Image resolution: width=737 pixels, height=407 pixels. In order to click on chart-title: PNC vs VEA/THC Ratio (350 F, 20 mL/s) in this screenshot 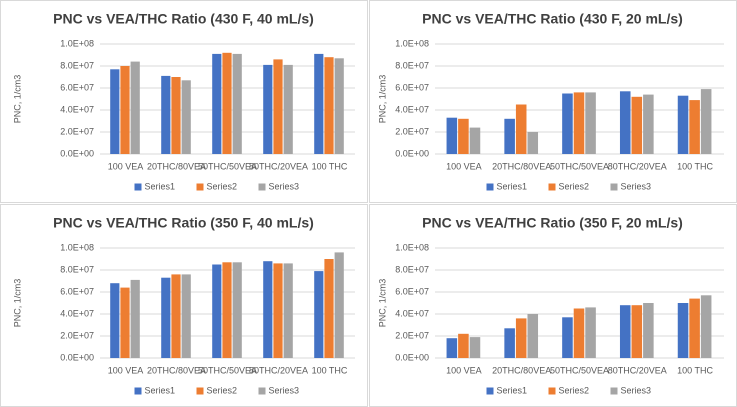, I will do `click(552, 223)`.